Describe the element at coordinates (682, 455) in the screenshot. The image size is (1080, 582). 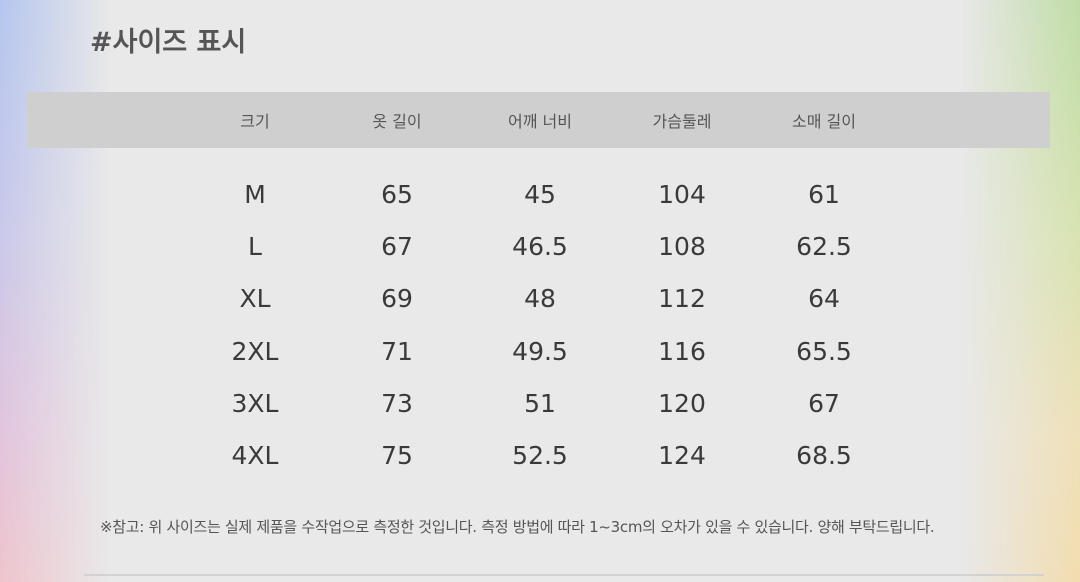
I see `measurement-cell: 124` at that location.